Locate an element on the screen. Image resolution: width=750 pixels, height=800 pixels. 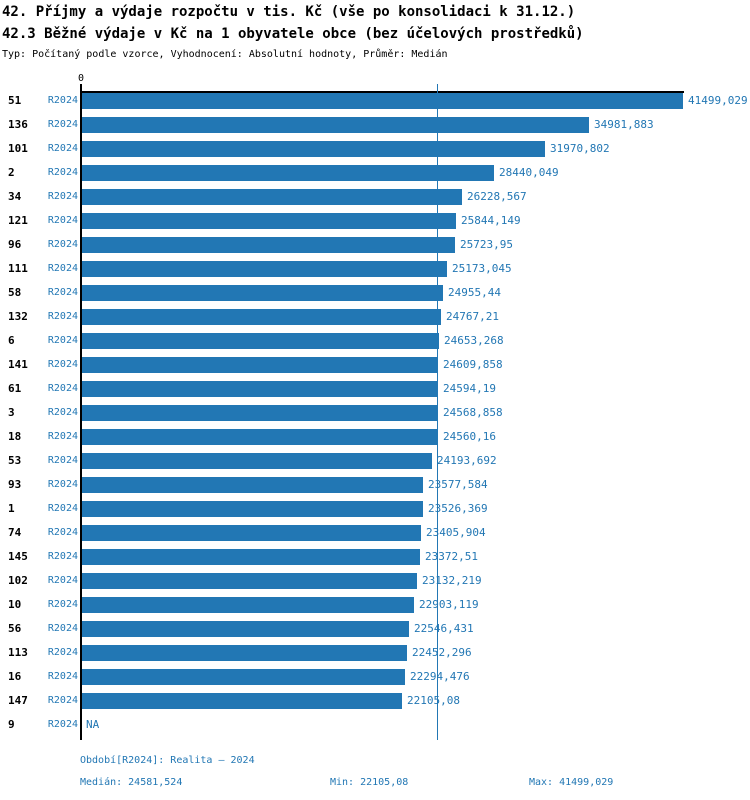
row-id-label: 121 is located at coordinates (18, 220).